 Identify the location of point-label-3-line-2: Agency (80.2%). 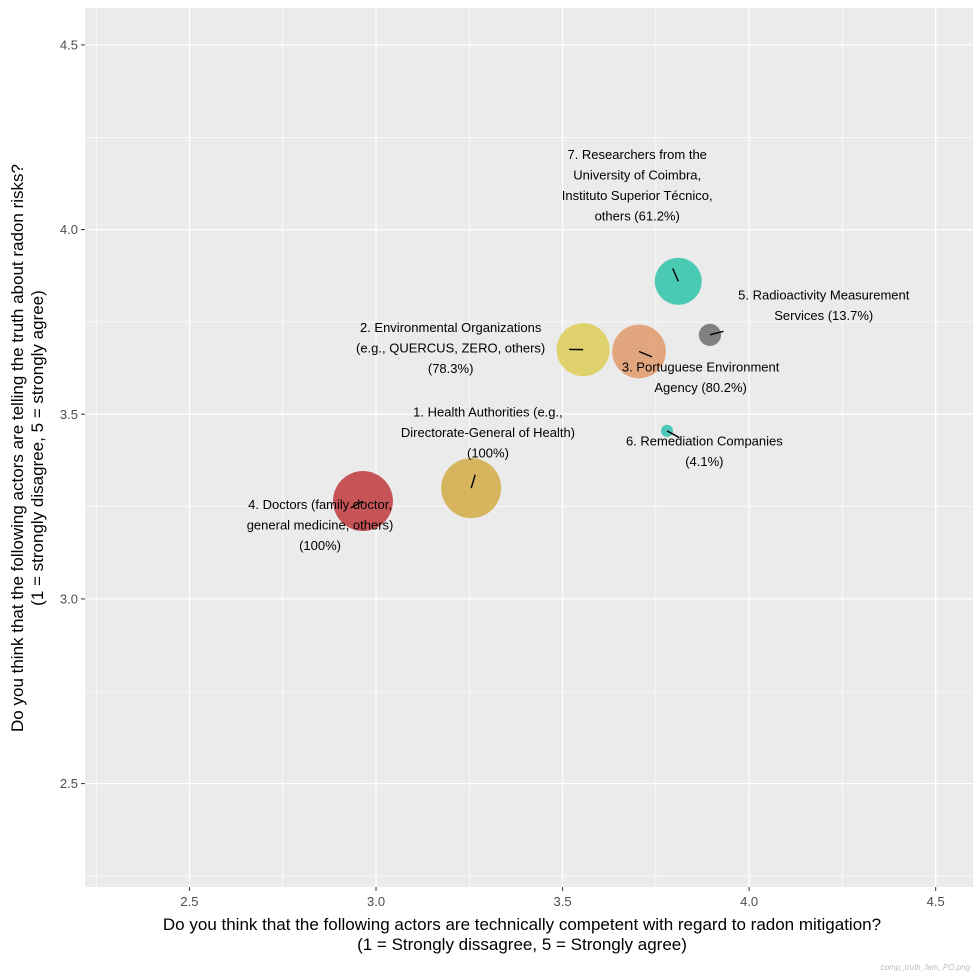
(700, 387).